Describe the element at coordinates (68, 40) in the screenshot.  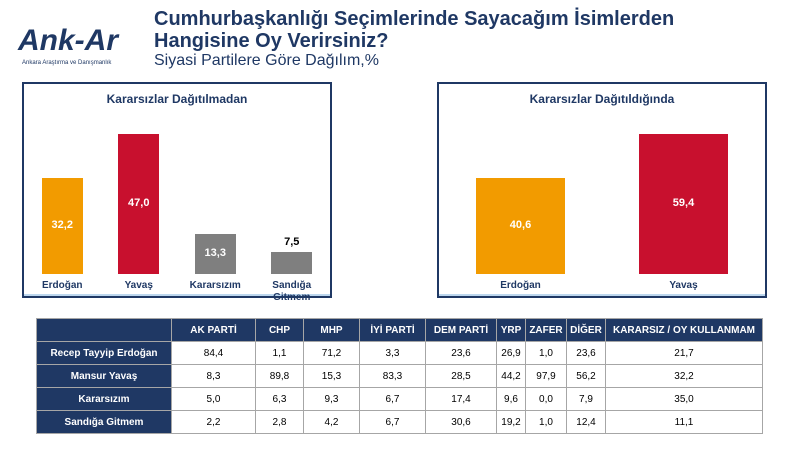
I see `logo: Ank-Ar` at that location.